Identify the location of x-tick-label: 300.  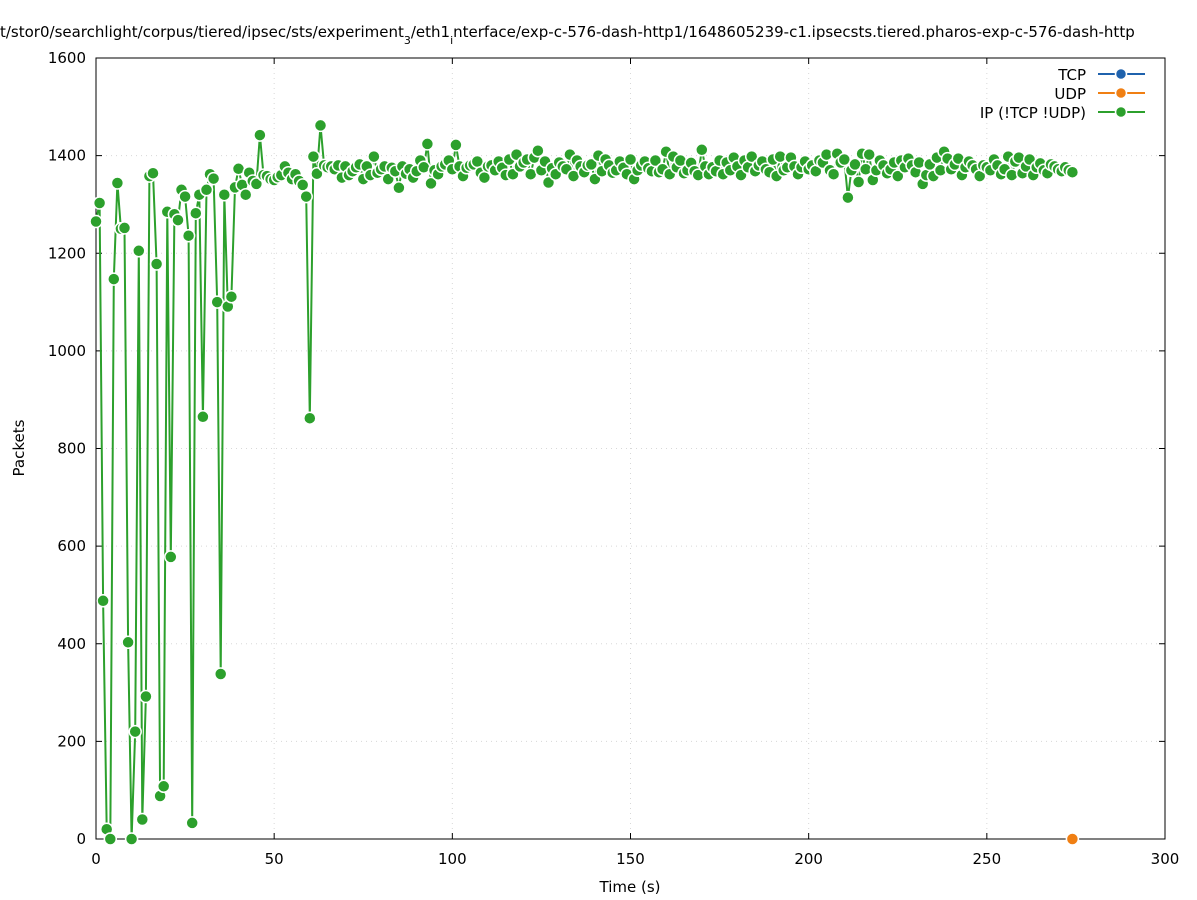
(1165, 859).